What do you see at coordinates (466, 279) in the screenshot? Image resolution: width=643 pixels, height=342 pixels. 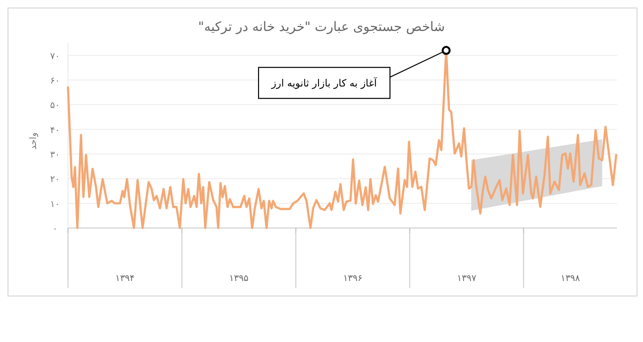 I see `x-tick-label: ۱۳۹۷` at bounding box center [466, 279].